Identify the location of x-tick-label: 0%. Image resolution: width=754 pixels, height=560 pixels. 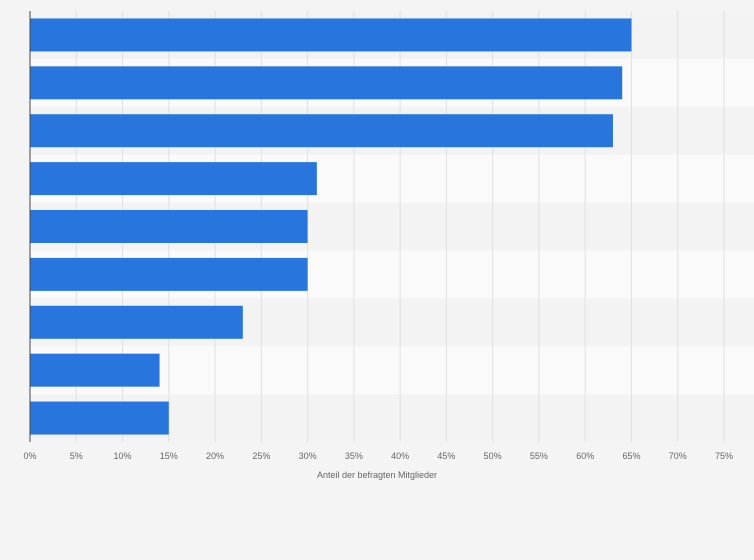
(29, 456).